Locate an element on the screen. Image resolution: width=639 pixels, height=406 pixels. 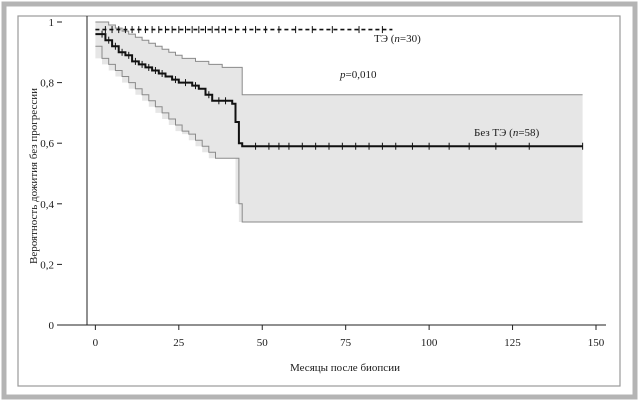
legend-te-n: n is located at coordinates (397, 39).